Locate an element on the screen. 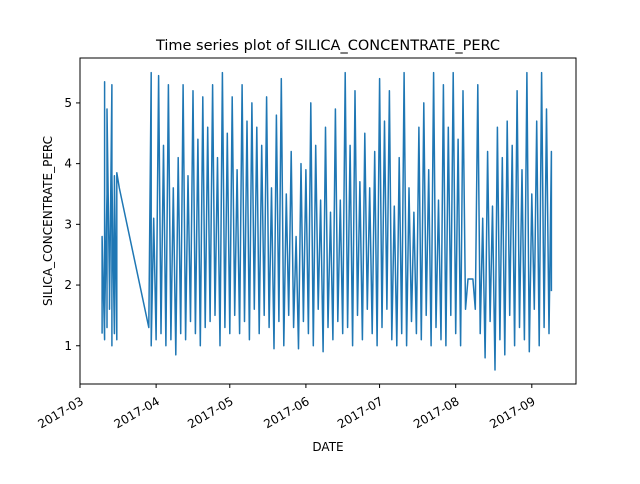 The image size is (640, 484). x-axis-label: DATE is located at coordinates (327, 447).